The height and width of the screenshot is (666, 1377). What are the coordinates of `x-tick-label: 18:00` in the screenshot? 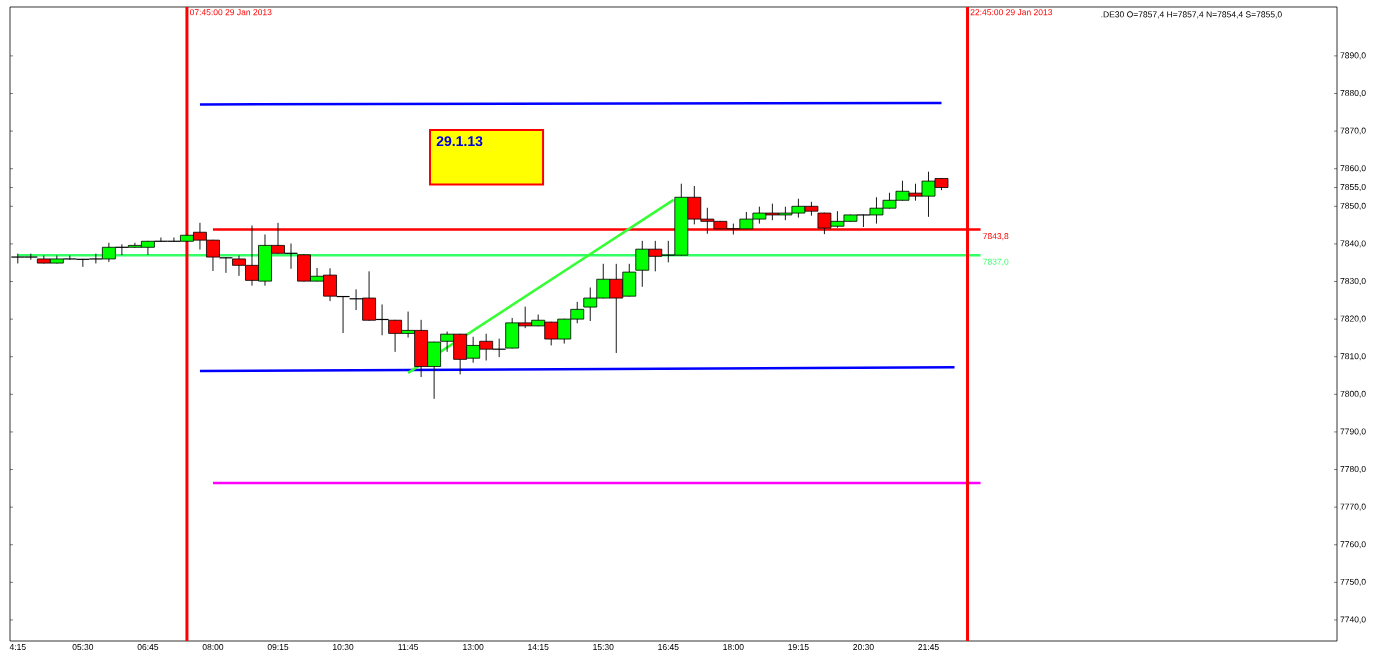 It's located at (733, 647).